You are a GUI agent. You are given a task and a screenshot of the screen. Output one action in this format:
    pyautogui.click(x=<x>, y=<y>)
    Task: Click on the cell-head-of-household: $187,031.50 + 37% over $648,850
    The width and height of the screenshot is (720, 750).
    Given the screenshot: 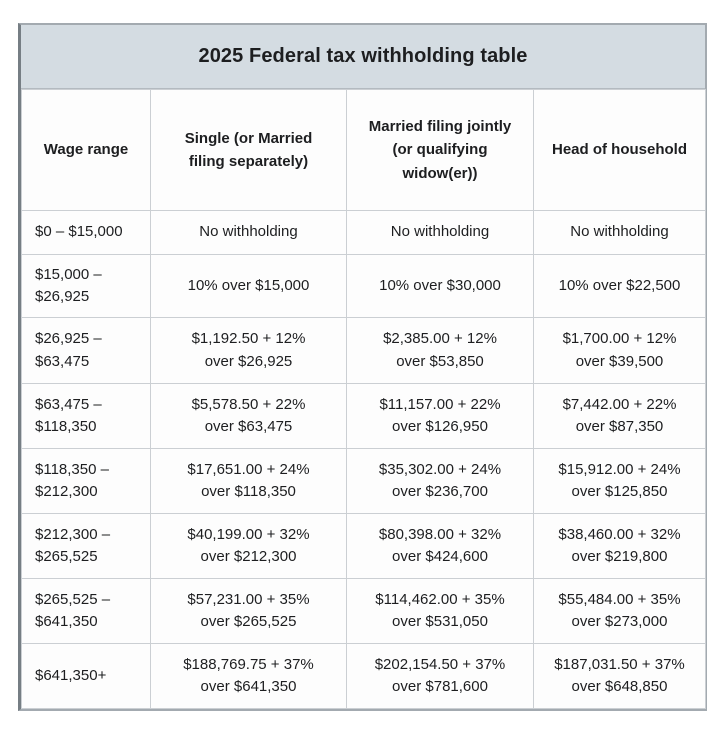 What is the action you would take?
    pyautogui.click(x=619, y=676)
    